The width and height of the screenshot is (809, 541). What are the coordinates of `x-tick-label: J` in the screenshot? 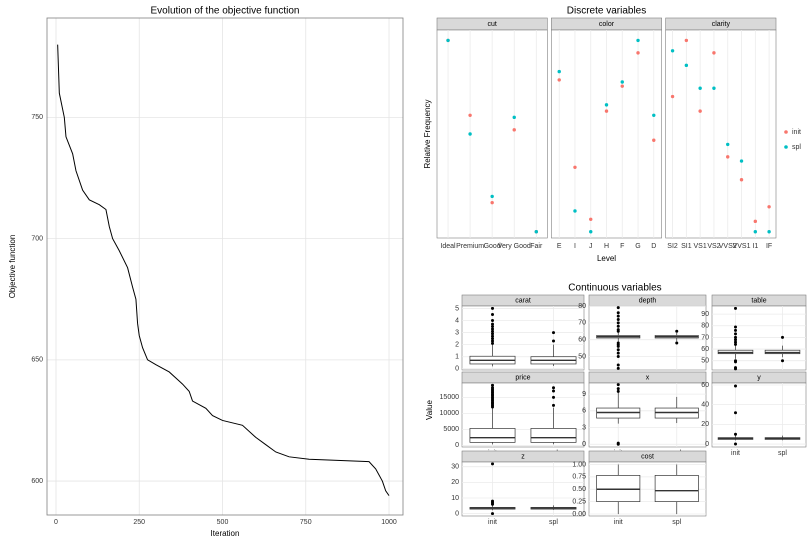 It's located at (591, 246).